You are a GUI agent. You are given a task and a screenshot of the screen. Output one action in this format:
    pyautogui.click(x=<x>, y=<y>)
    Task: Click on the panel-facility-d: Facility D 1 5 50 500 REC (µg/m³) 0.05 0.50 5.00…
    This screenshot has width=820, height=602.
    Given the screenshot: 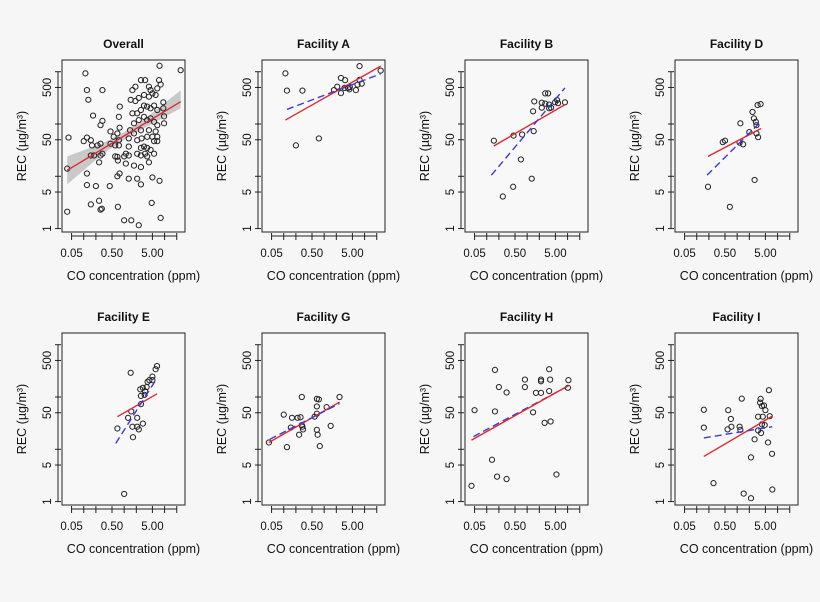 What is the action you would take?
    pyautogui.click(x=720, y=160)
    